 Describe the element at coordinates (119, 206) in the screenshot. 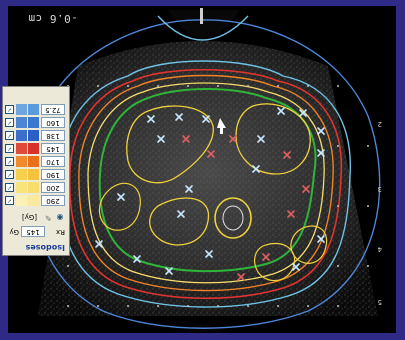

I see `contour-yellow-lobe-bl` at that location.